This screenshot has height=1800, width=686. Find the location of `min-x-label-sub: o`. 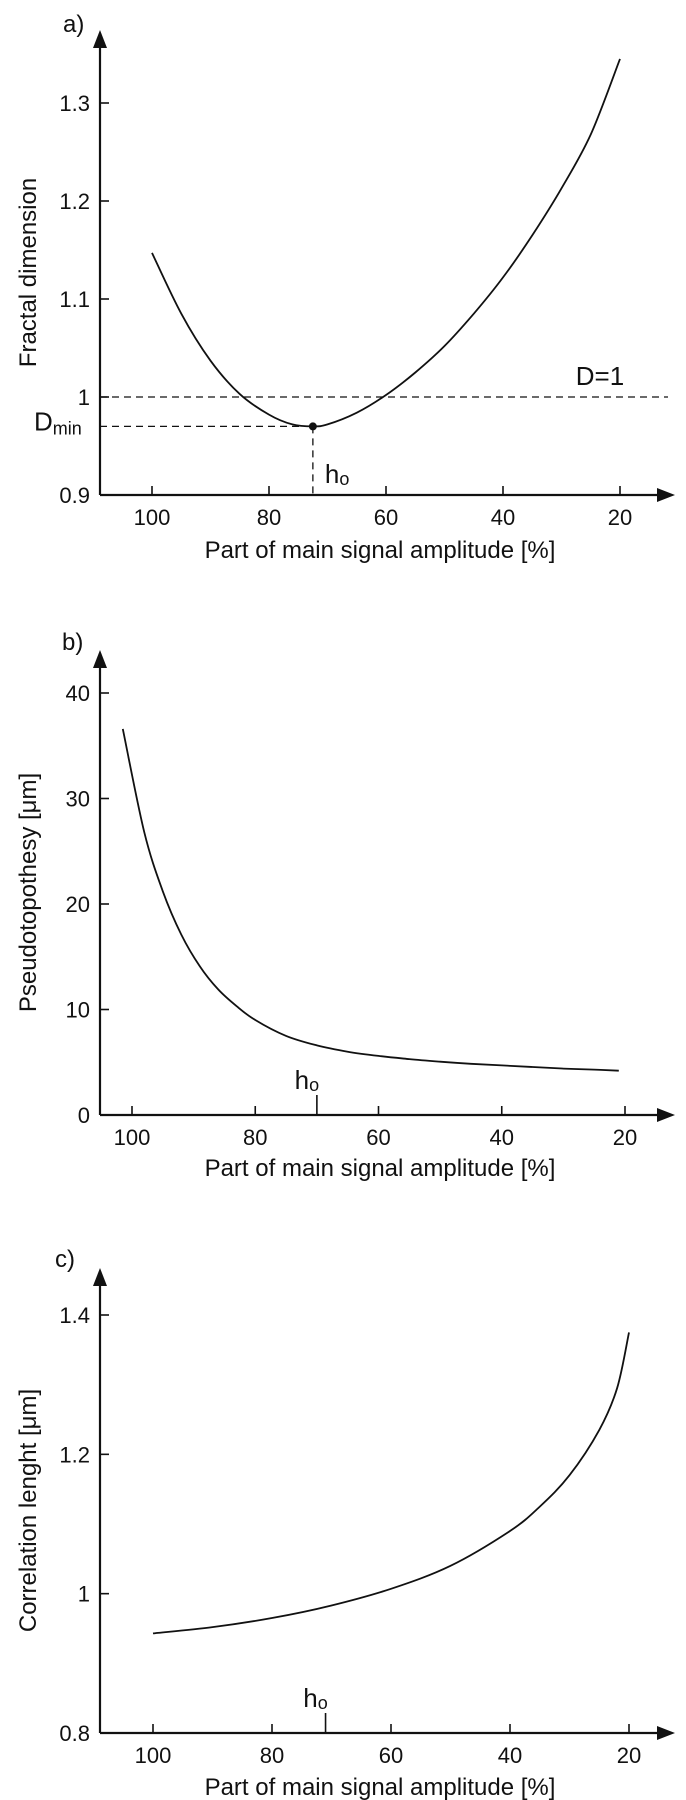

min-x-label-sub: o is located at coordinates (344, 479).